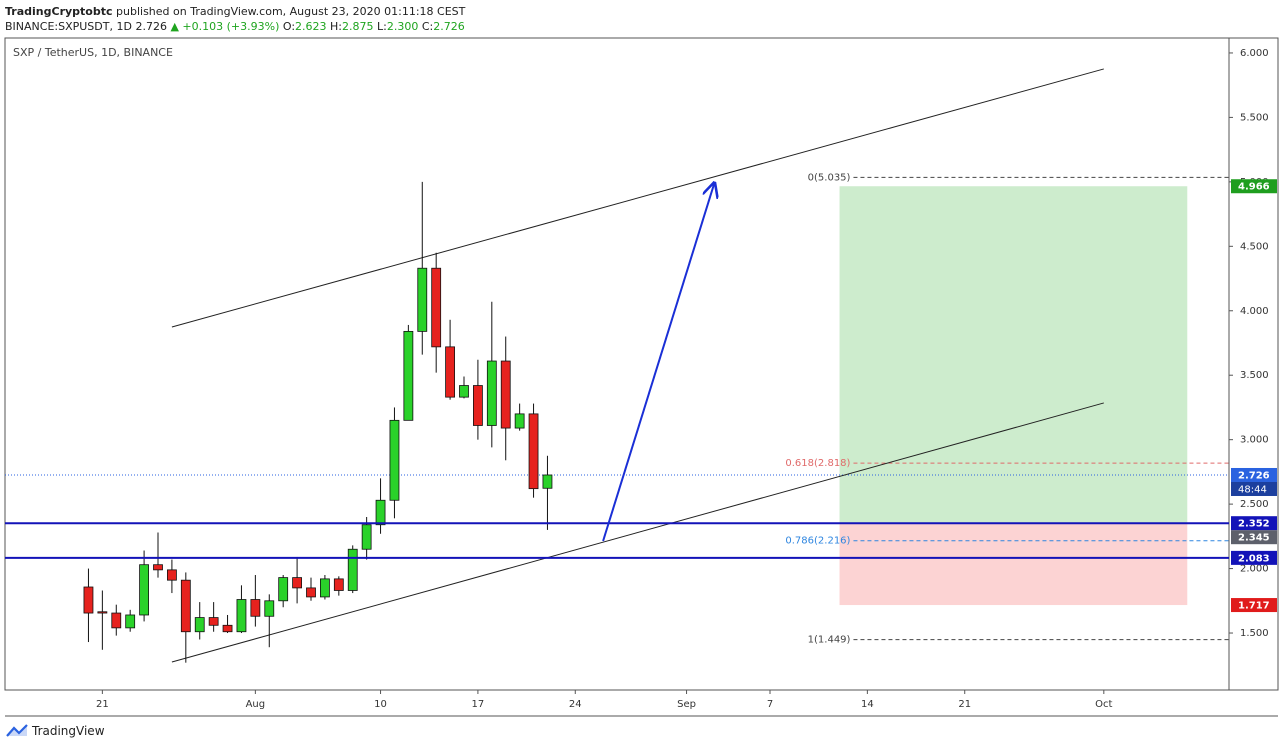 The height and width of the screenshot is (749, 1280). I want to click on price-badge-label: 2.083, so click(1254, 558).